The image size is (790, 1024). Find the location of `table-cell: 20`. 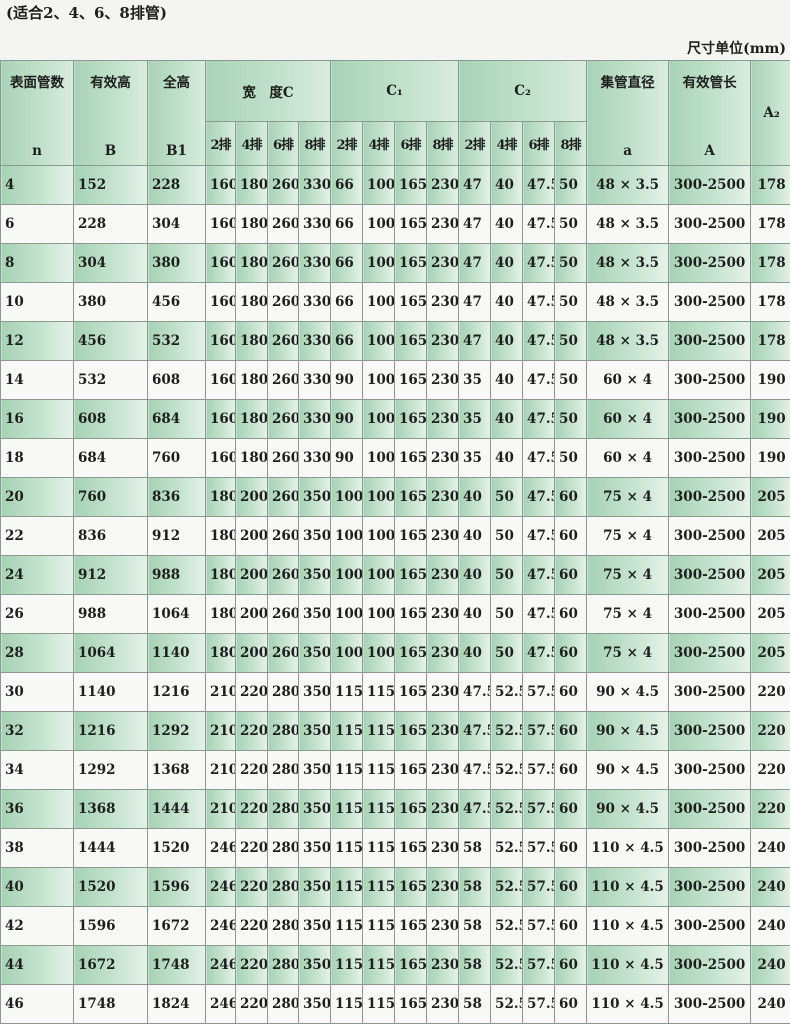

table-cell: 20 is located at coordinates (37, 497).